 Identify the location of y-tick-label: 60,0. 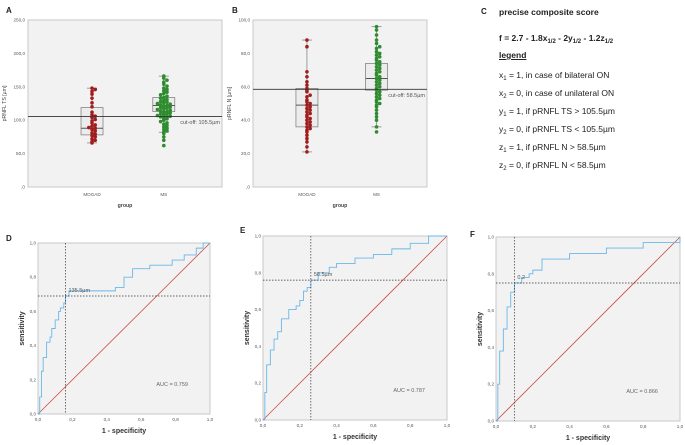
(245, 86).